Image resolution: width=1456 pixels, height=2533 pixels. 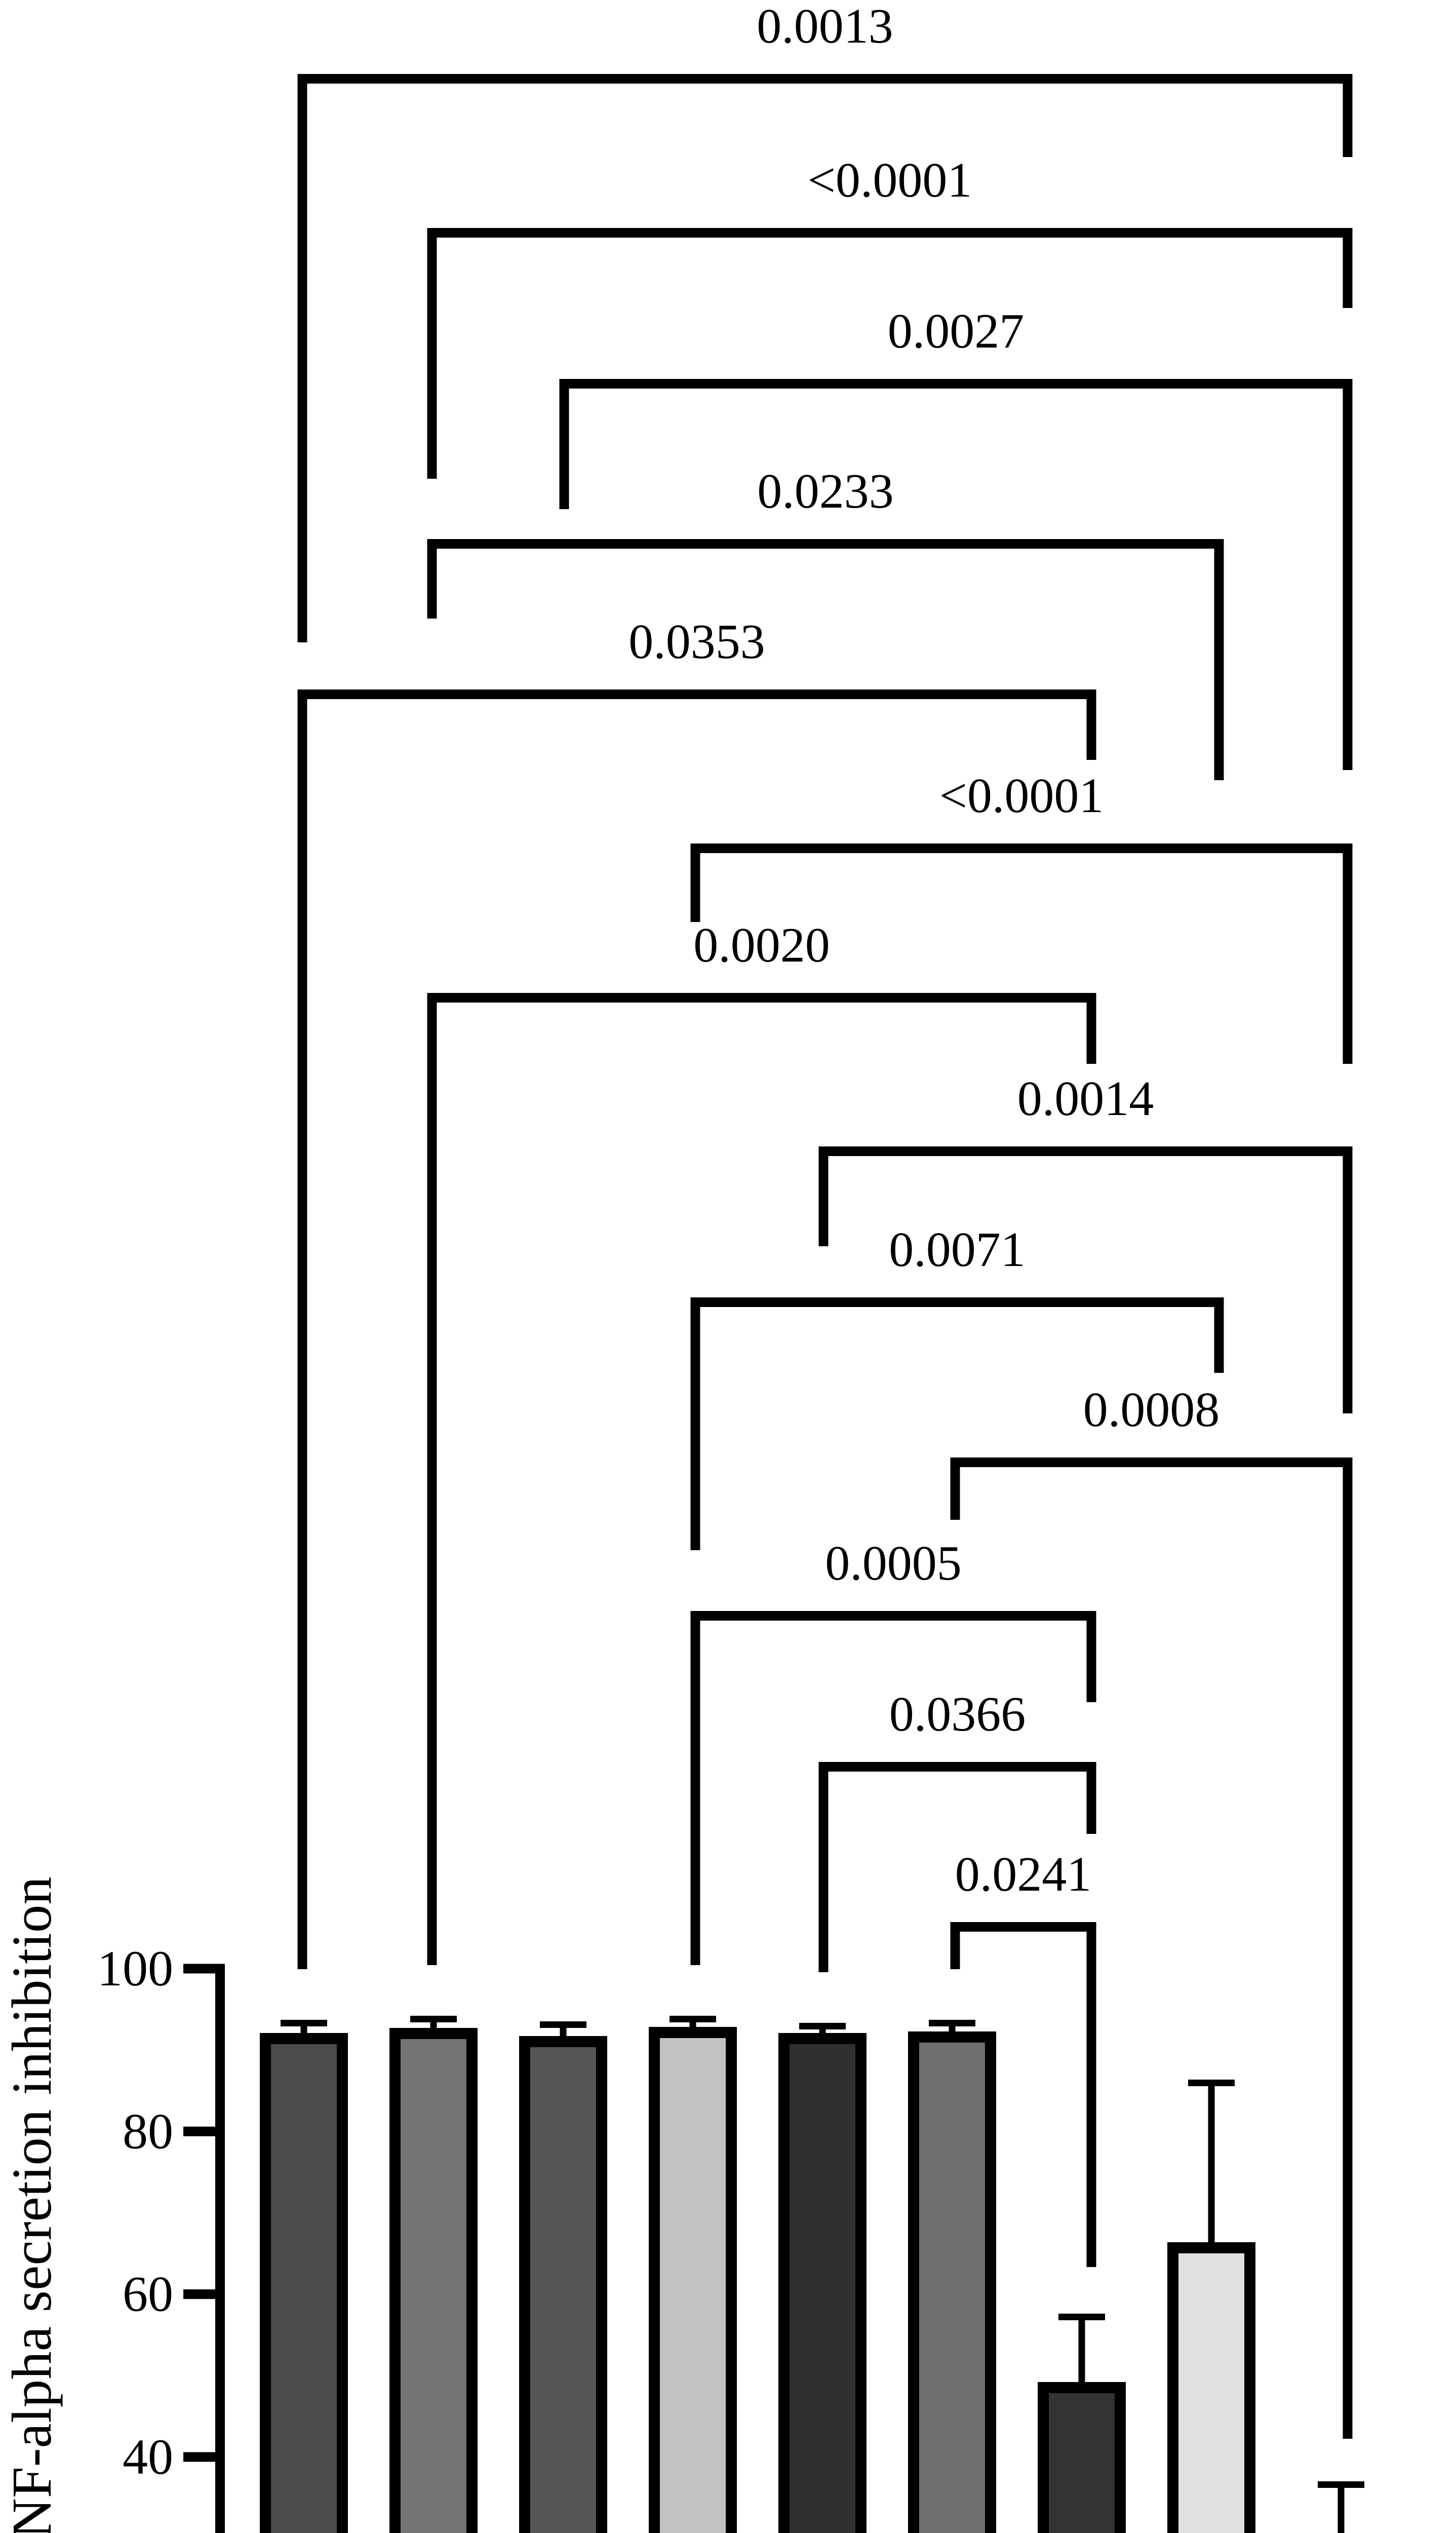 I want to click on svg-text: 0.0005, so click(x=894, y=1564).